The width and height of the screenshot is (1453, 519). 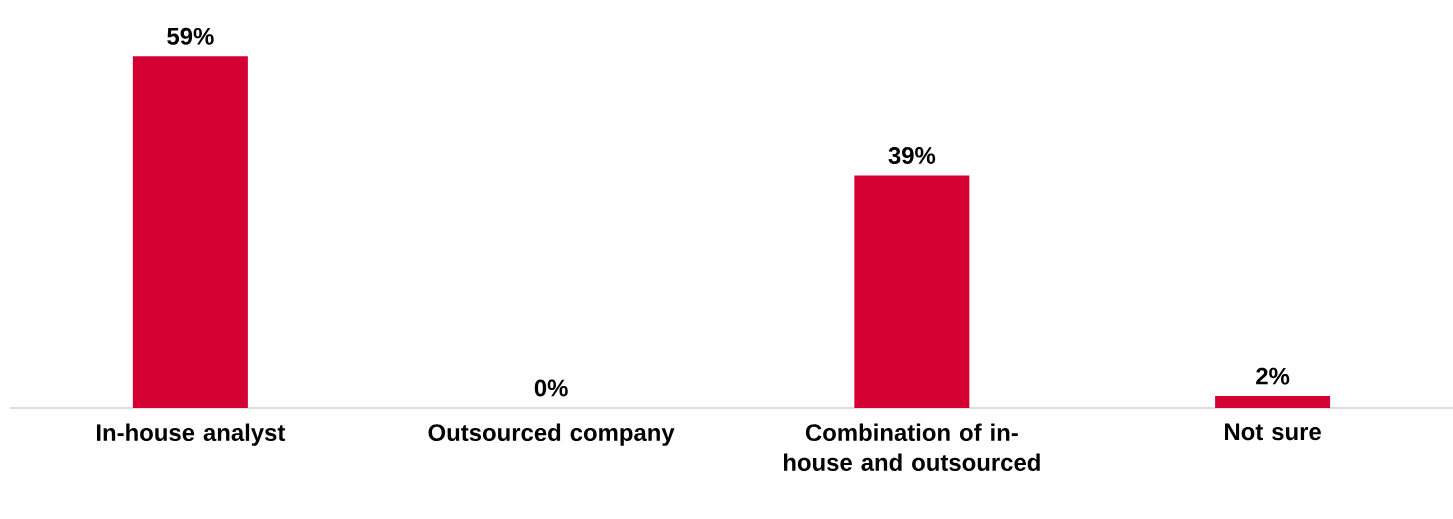 What do you see at coordinates (912, 447) in the screenshot?
I see `x-tick-label: Combination of in-house and outsourced` at bounding box center [912, 447].